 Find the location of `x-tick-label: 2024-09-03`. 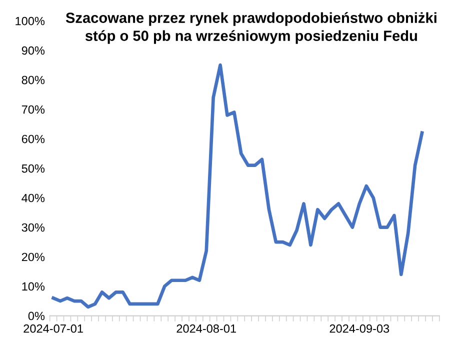

x-tick-label: 2024-09-03 is located at coordinates (360, 328).